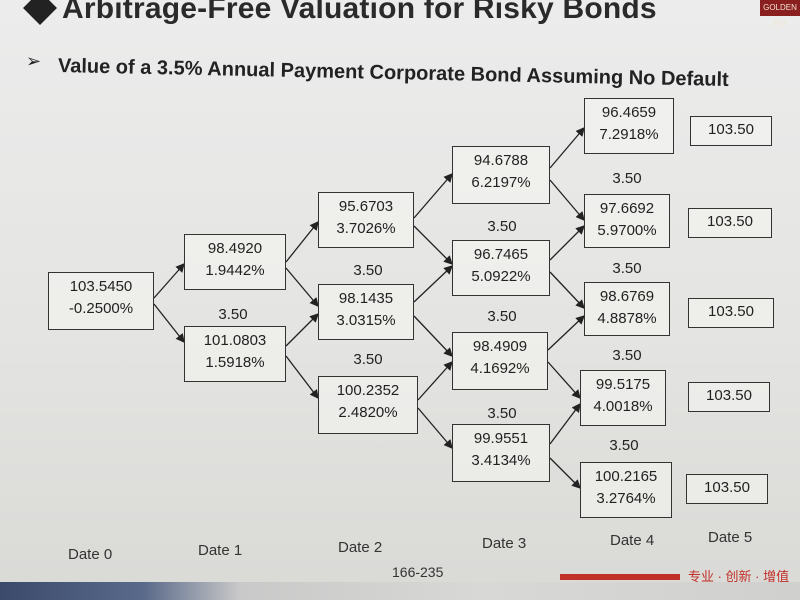  I want to click on tree-node-date1-down: 101.0803 1.5918%, so click(235, 354).